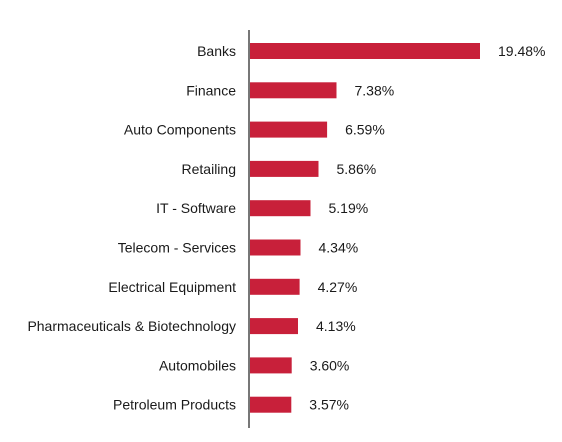 The height and width of the screenshot is (442, 562). Describe the element at coordinates (196, 208) in the screenshot. I see `category-label: IT - Software` at that location.